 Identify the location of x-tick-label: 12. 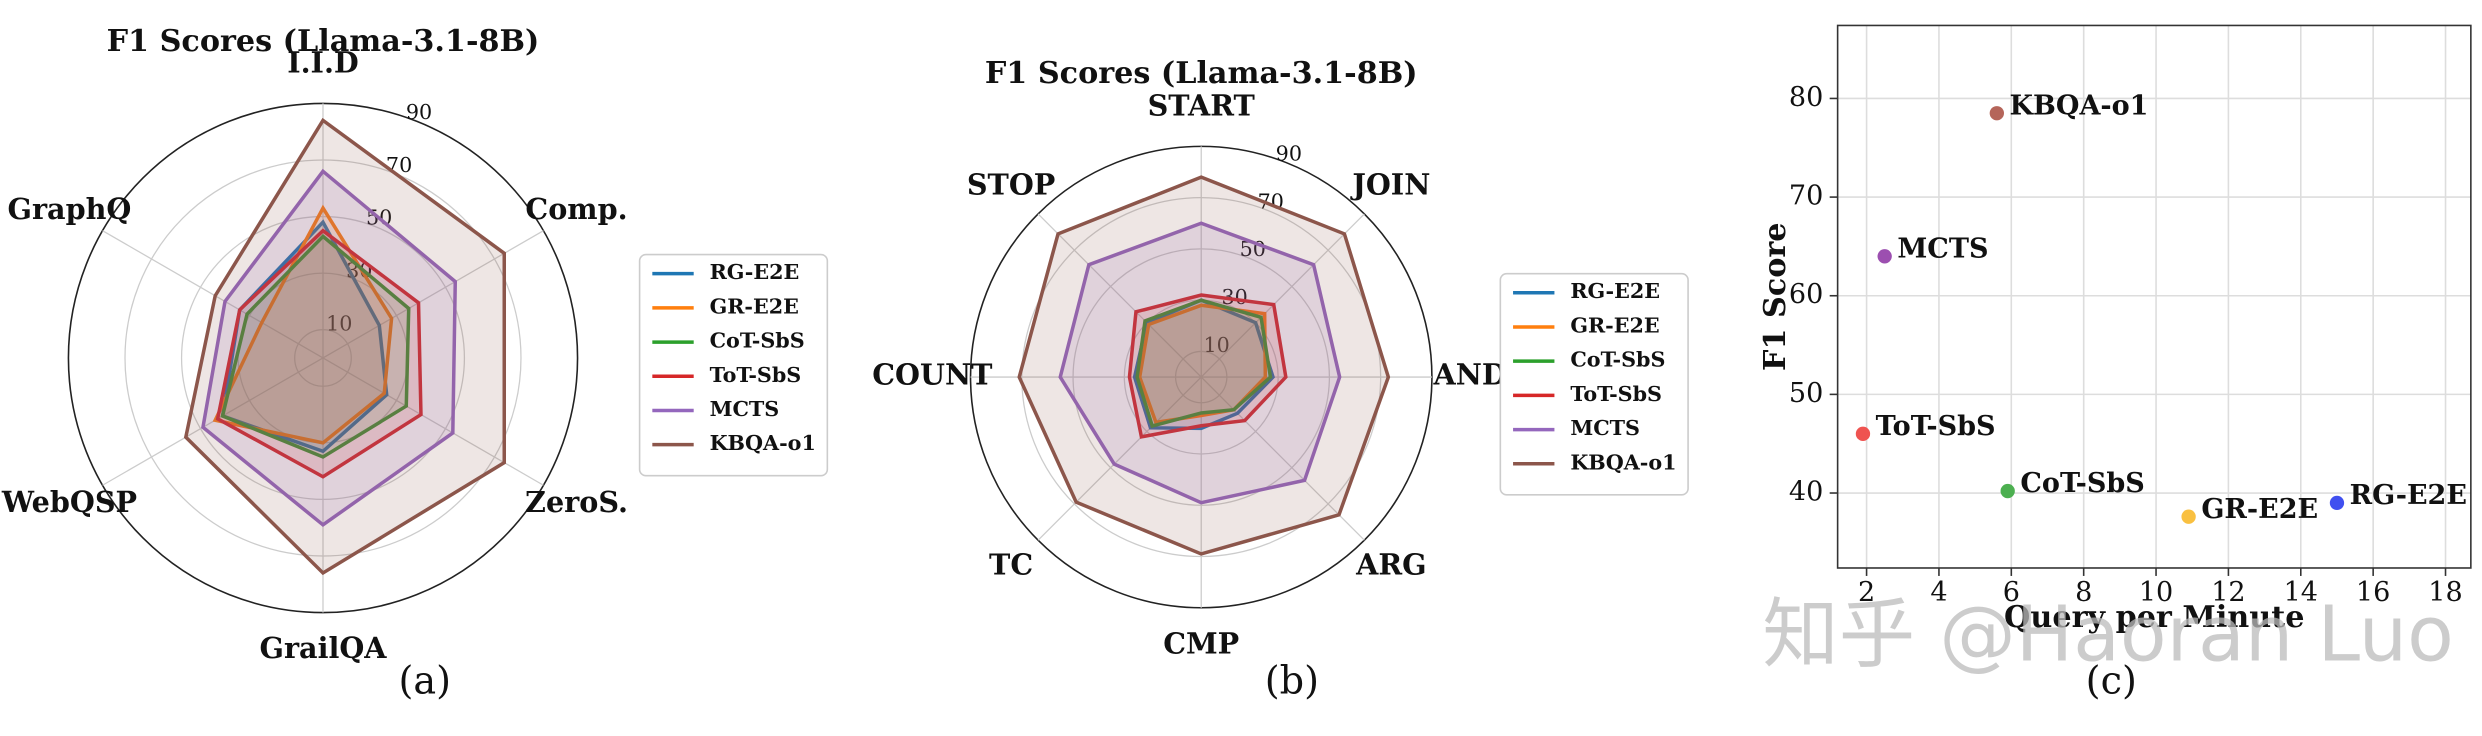
(2228, 592).